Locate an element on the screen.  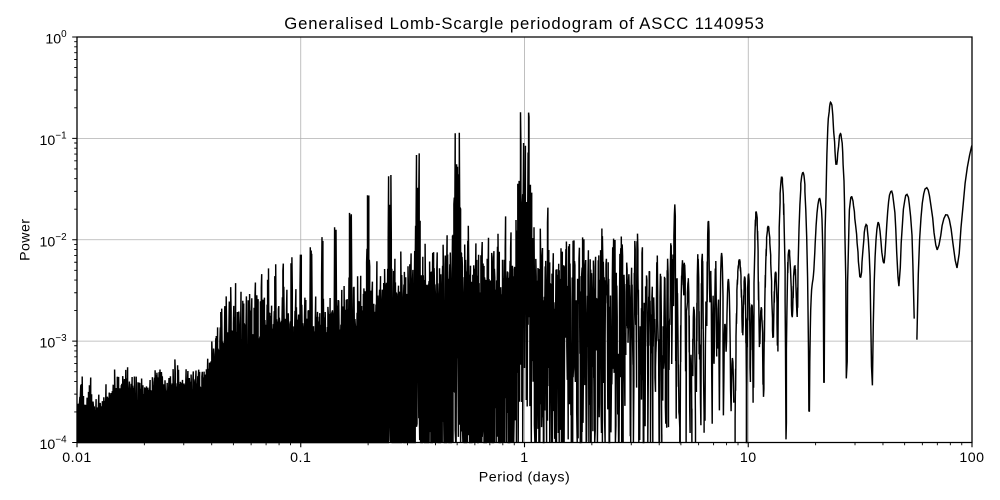
svg-text: Period (days) is located at coordinates (525, 478).